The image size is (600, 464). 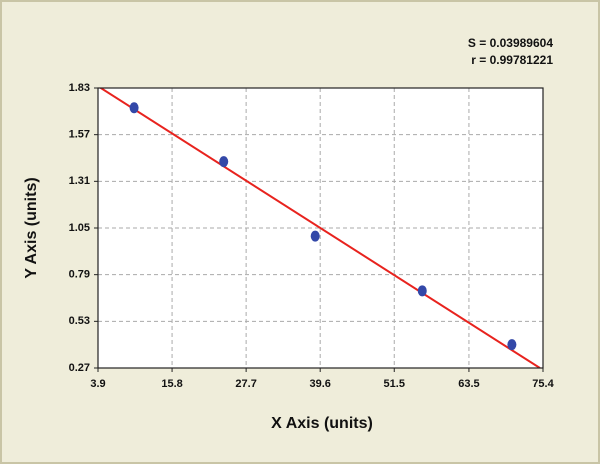 What do you see at coordinates (468, 384) in the screenshot?
I see `x-tick-label: 63.5` at bounding box center [468, 384].